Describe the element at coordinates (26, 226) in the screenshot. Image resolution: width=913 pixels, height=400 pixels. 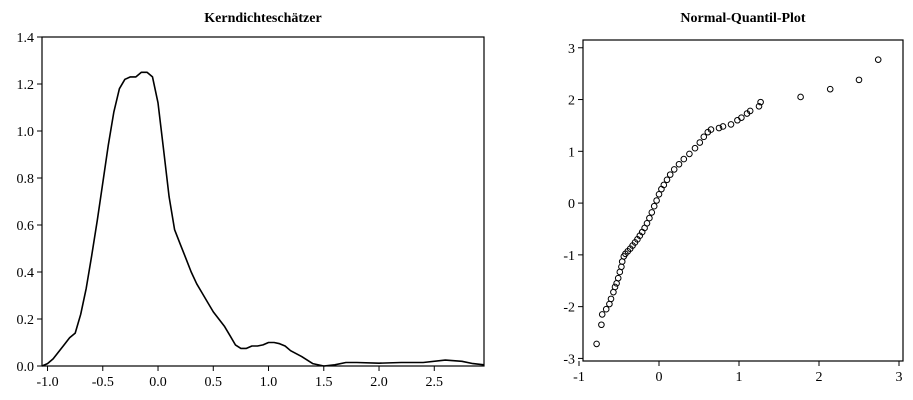
I see `y-tick-label: 0.6` at that location.